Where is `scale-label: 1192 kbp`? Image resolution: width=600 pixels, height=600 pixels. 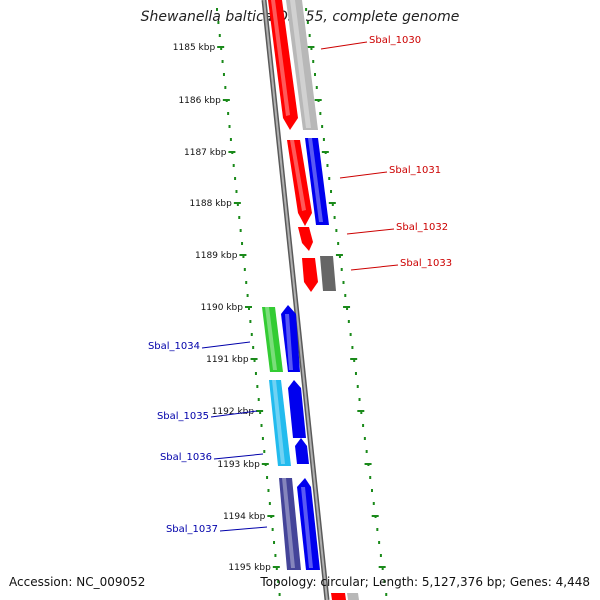
scale-label: 1192 kbp is located at coordinates (233, 412).